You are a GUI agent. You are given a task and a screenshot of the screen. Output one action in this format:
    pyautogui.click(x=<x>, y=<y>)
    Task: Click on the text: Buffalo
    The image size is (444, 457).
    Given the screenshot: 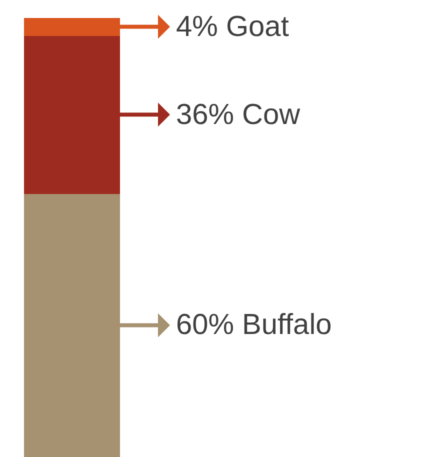 What is the action you would take?
    pyautogui.click(x=287, y=325)
    